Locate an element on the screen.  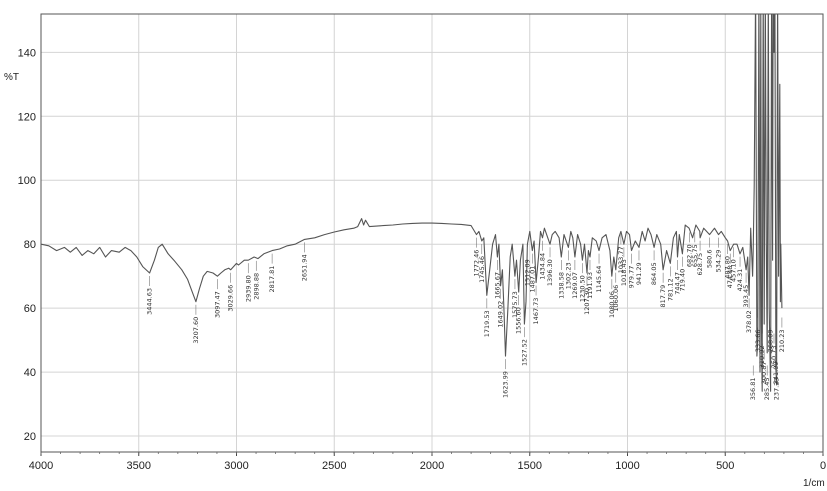
peak-label: 1623.99 is located at coordinates (506, 384).